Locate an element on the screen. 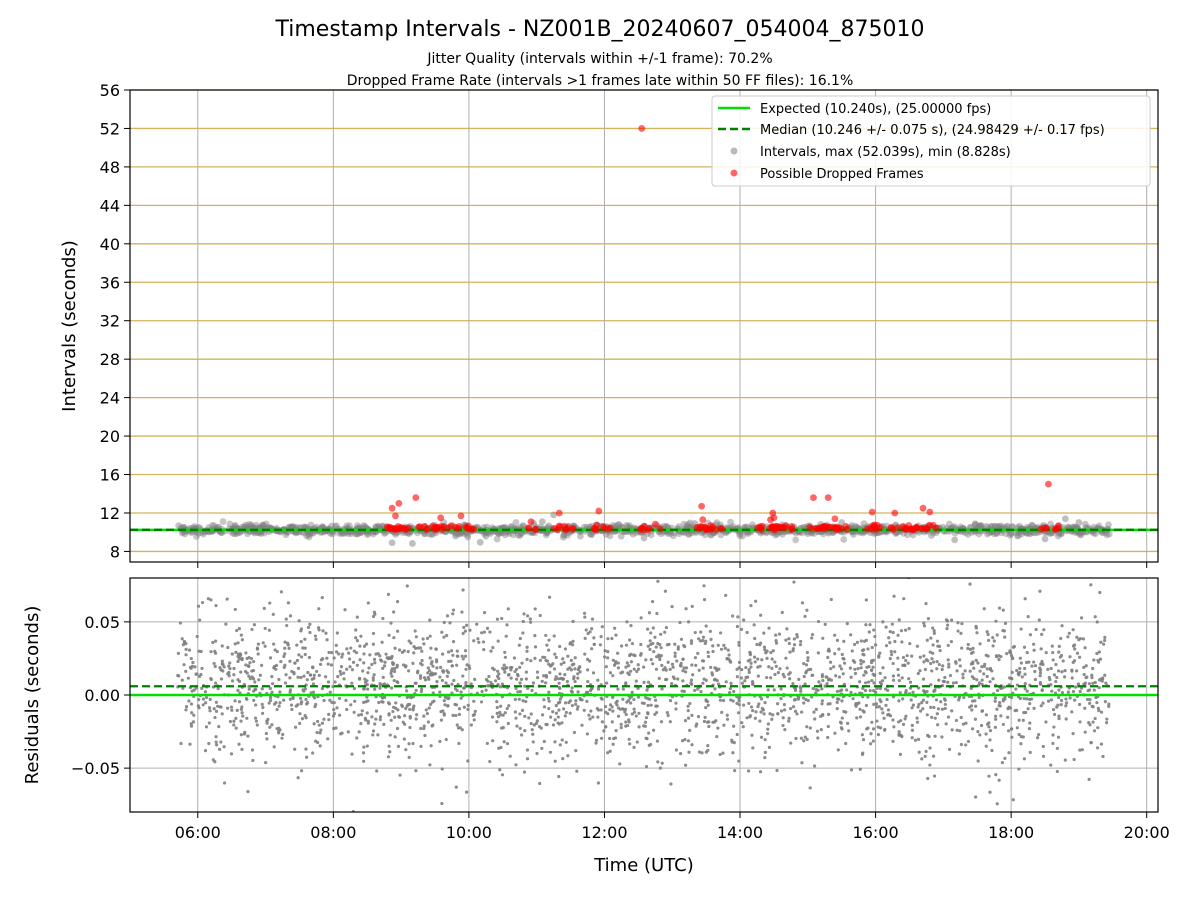 Image resolution: width=1200 pixels, height=900 pixels. top-y-tick-label: 28 is located at coordinates (110, 359).